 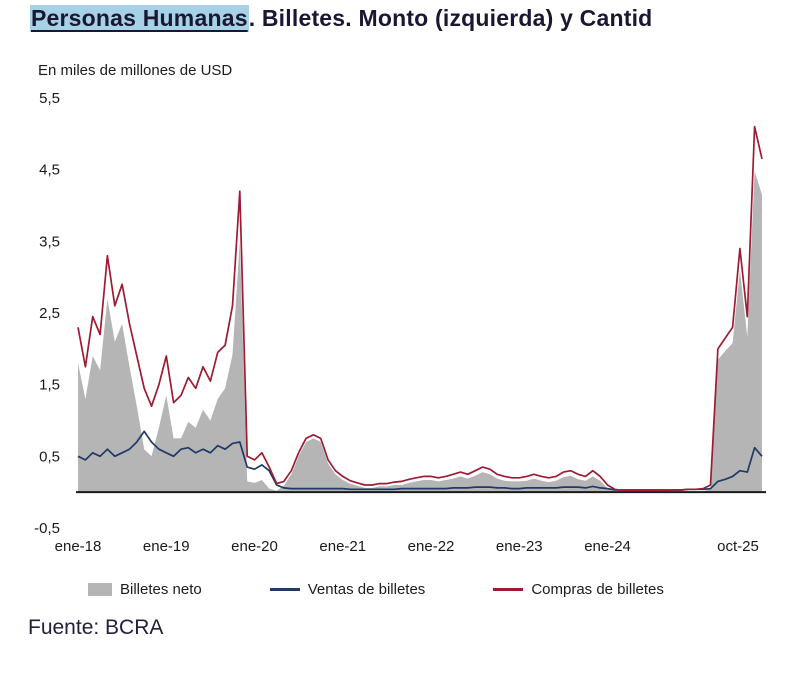 What do you see at coordinates (254, 546) in the screenshot?
I see `svg-text: ene-20` at bounding box center [254, 546].